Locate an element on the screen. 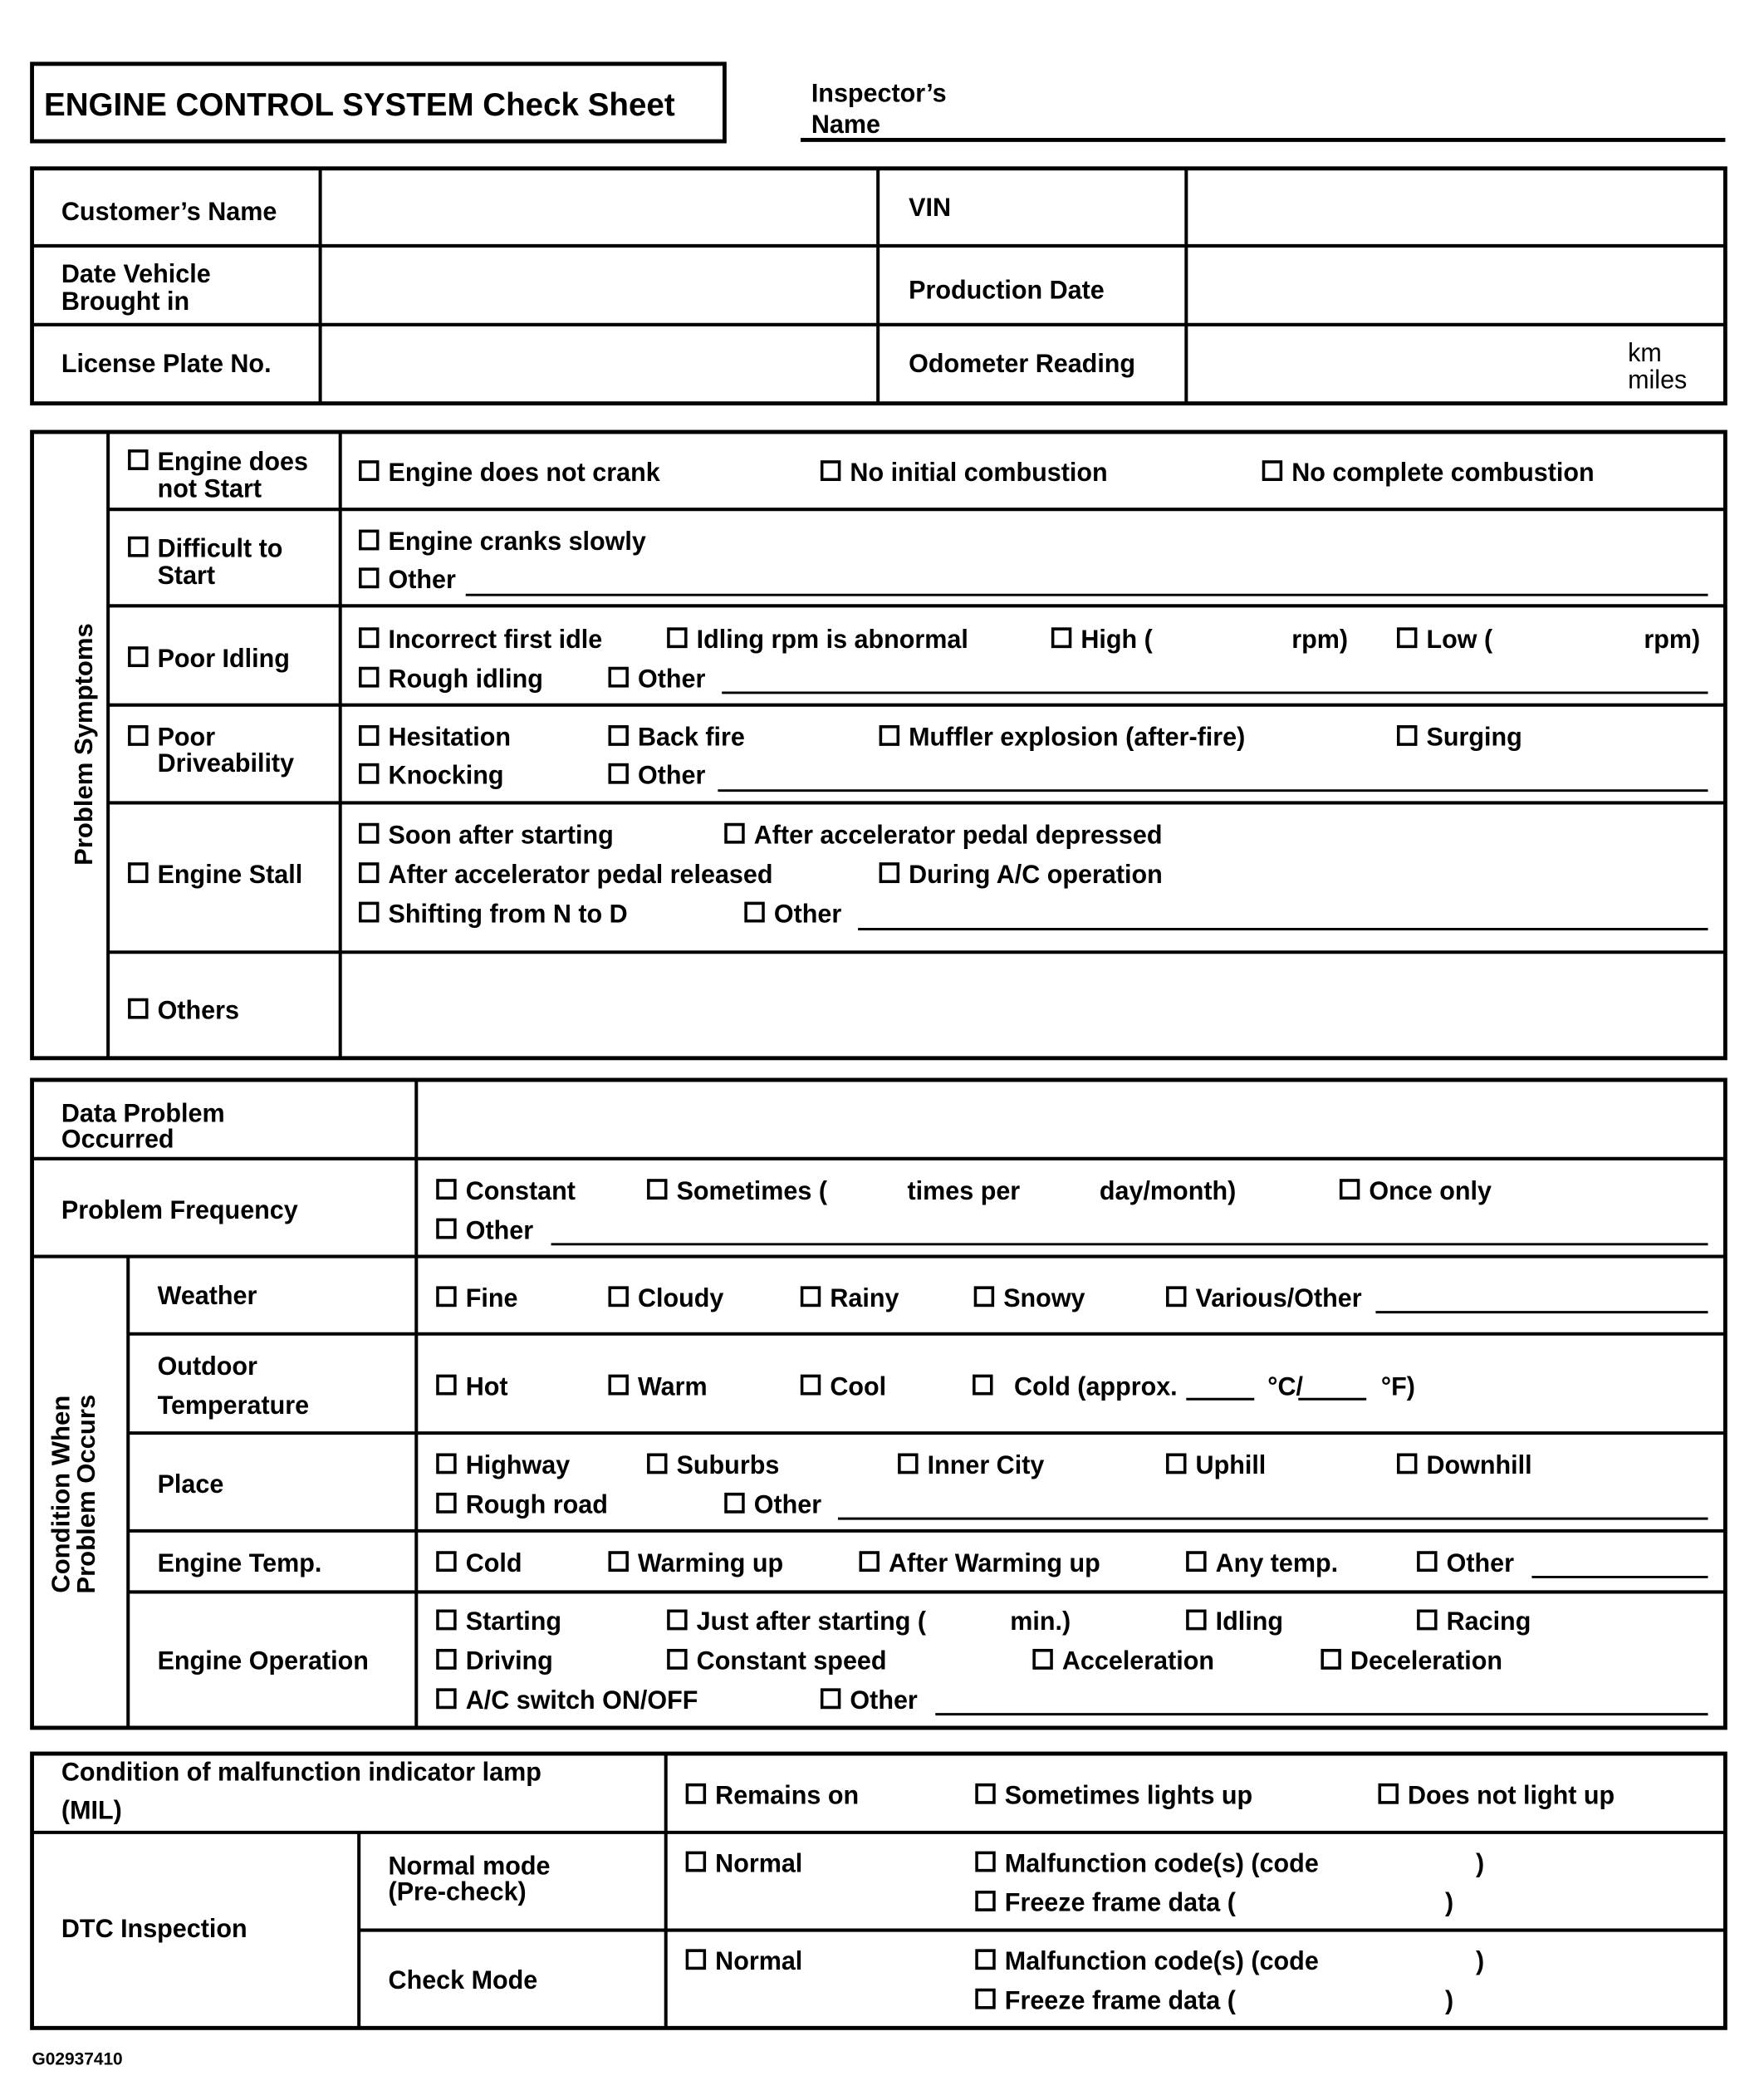 This screenshot has height=2100, width=1764. label: Brought in is located at coordinates (125, 301).